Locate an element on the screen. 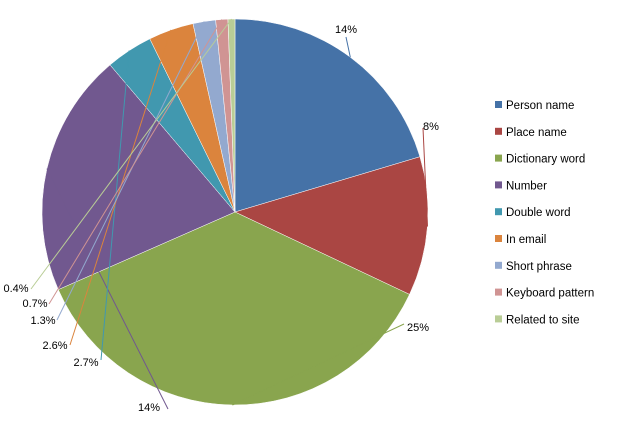 The image size is (620, 431). legend-label: Related to site is located at coordinates (543, 320).